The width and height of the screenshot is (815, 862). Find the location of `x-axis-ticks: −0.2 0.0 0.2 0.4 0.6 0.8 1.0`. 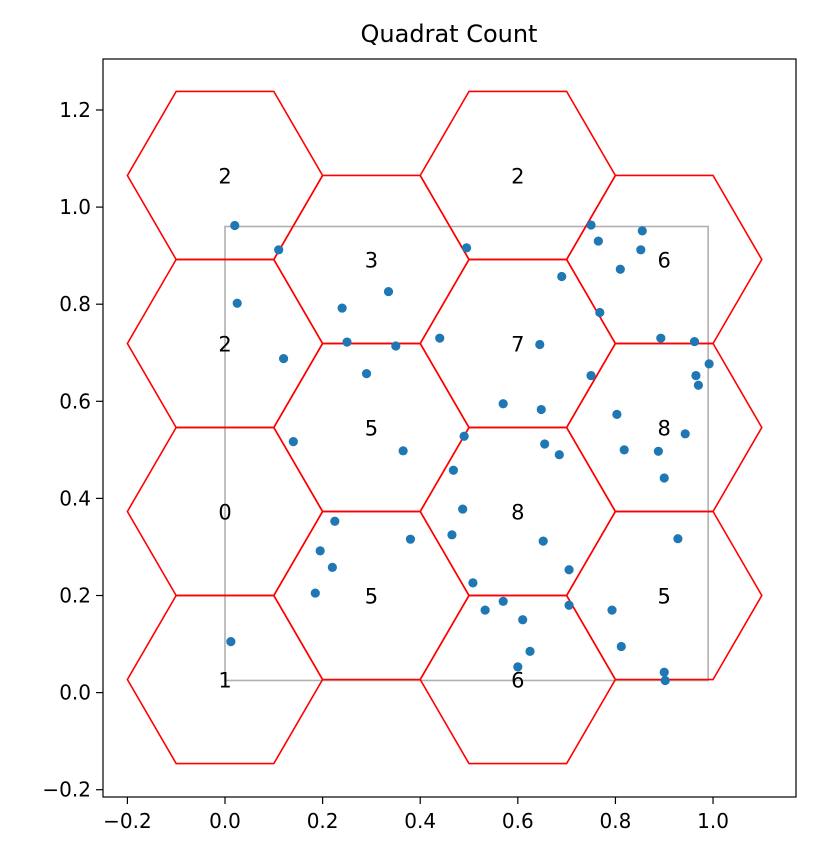

x-axis-ticks: −0.2 0.0 0.2 0.4 0.6 0.8 1.0 is located at coordinates (416, 815).